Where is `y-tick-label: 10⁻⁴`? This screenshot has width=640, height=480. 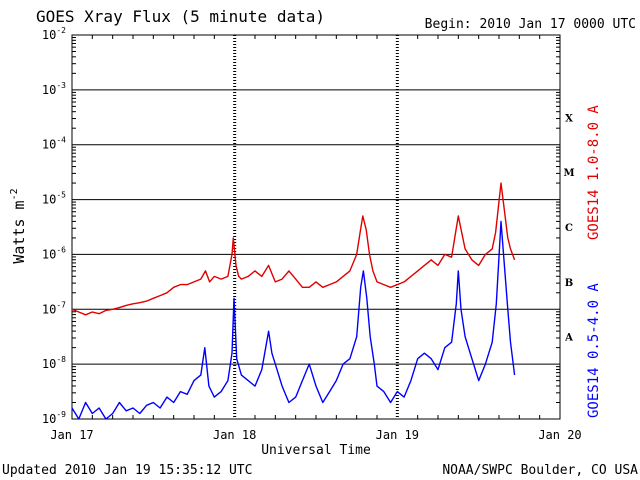
y-tick-label: 10⁻⁴ is located at coordinates (54, 144).